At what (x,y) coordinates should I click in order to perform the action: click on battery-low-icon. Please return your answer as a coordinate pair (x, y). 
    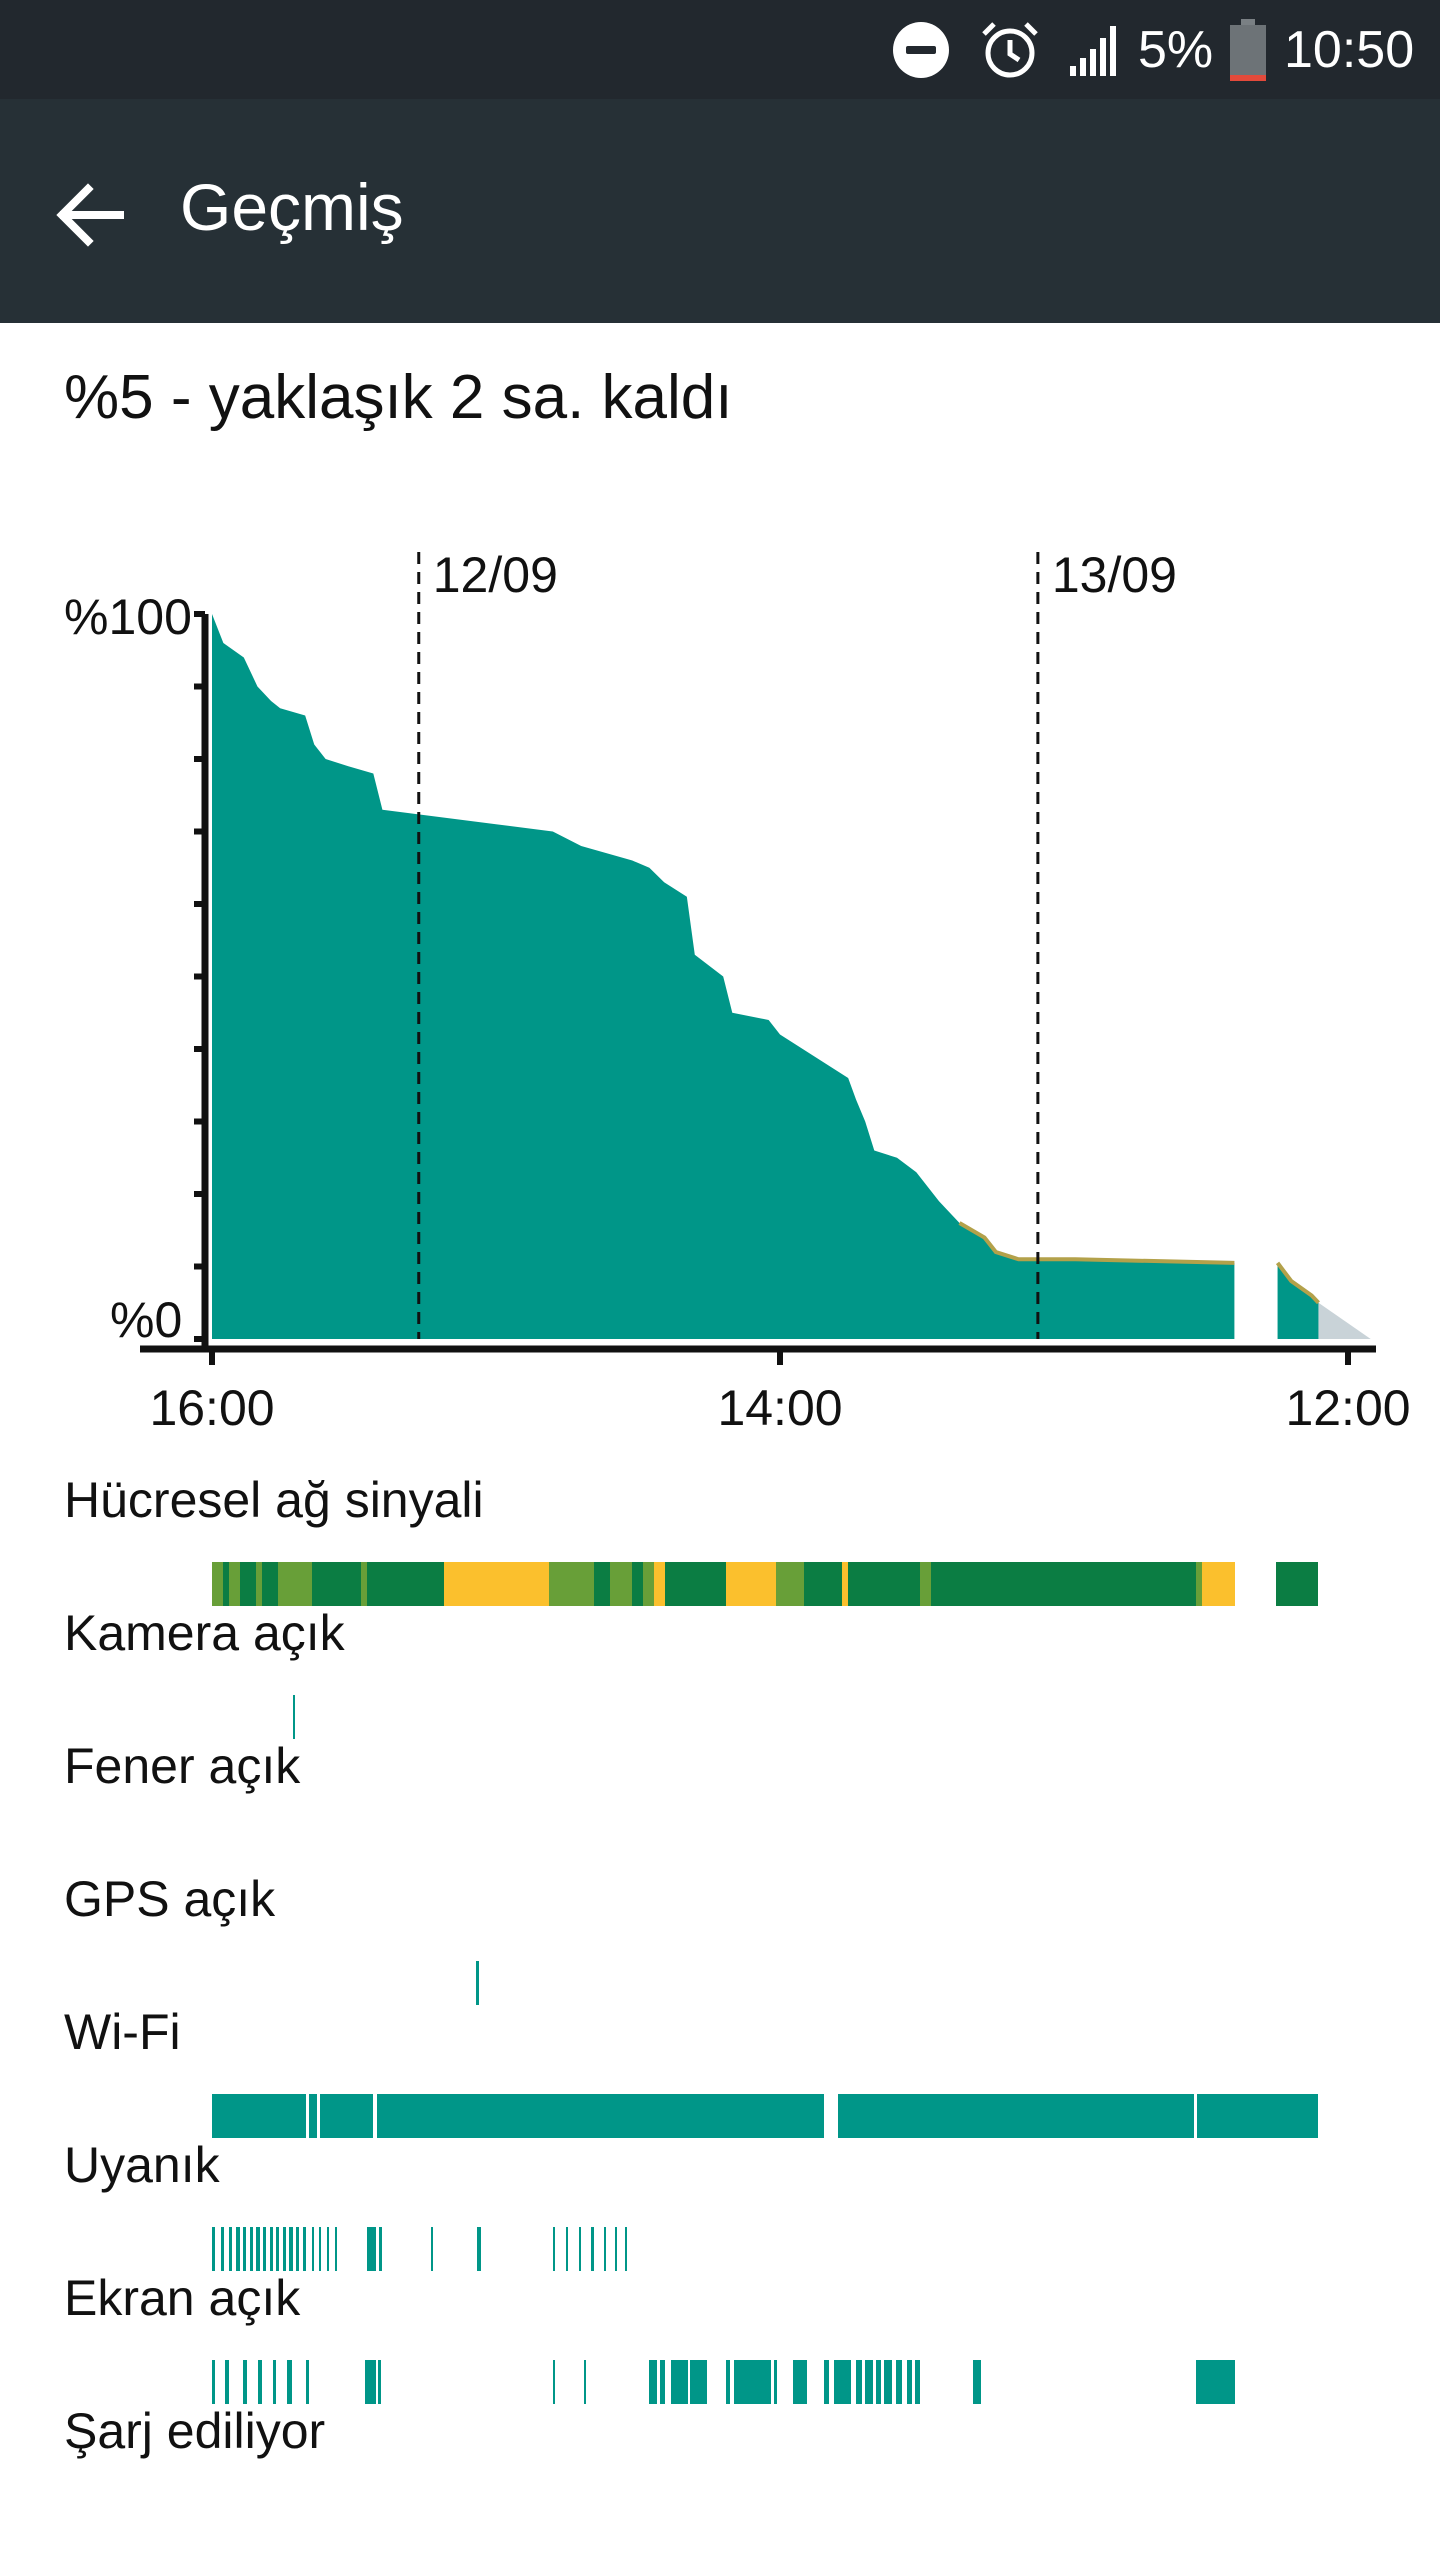
    Looking at the image, I should click on (1248, 49).